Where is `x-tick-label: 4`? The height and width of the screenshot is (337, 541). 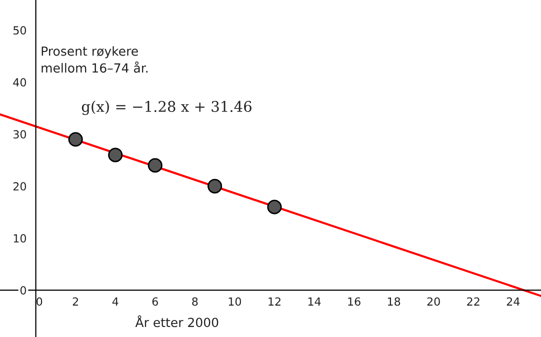
x-tick-label: 4 is located at coordinates (115, 301).